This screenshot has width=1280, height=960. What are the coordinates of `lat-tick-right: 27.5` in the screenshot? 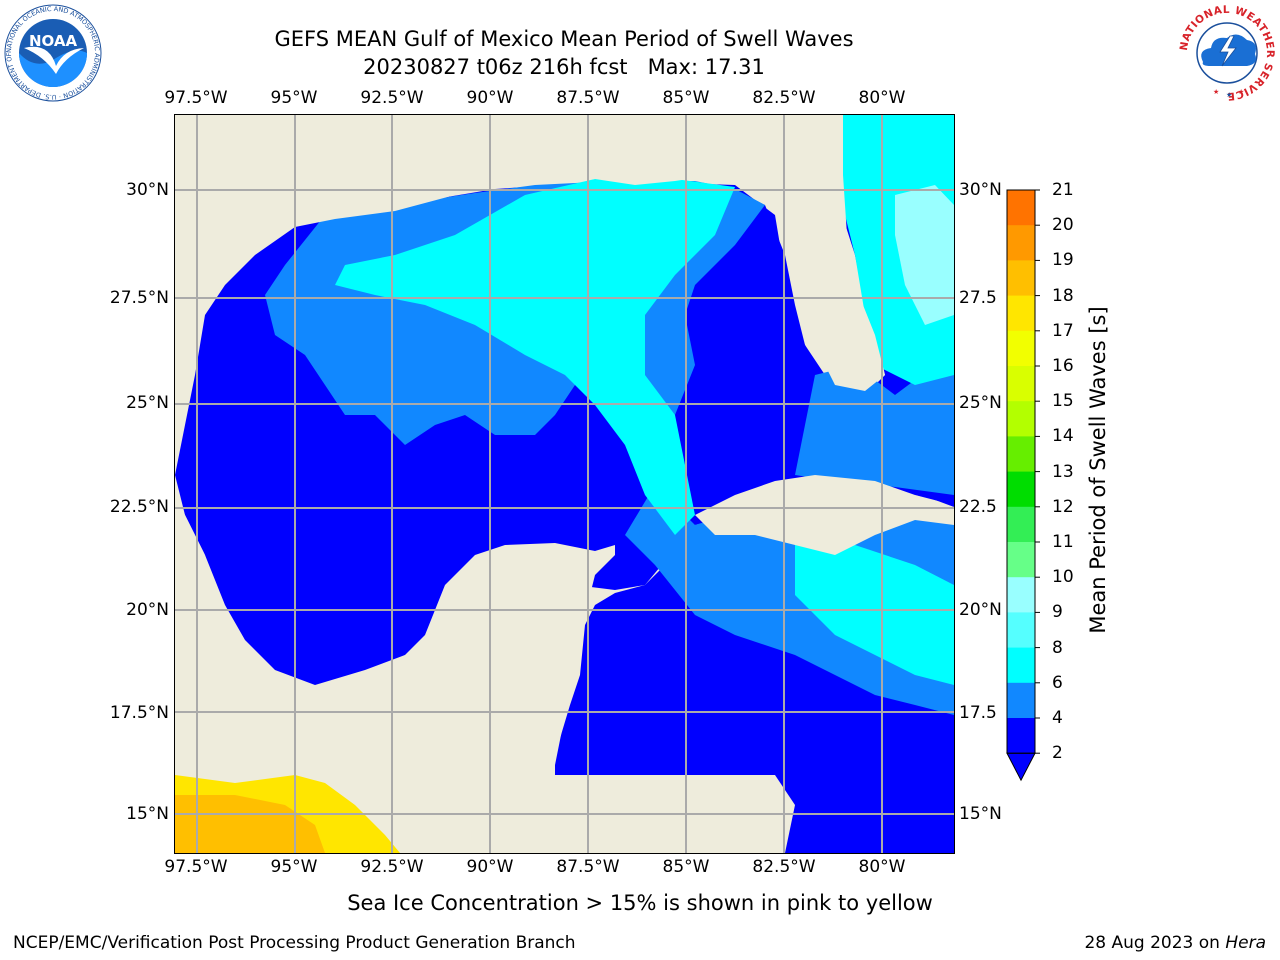 It's located at (978, 298).